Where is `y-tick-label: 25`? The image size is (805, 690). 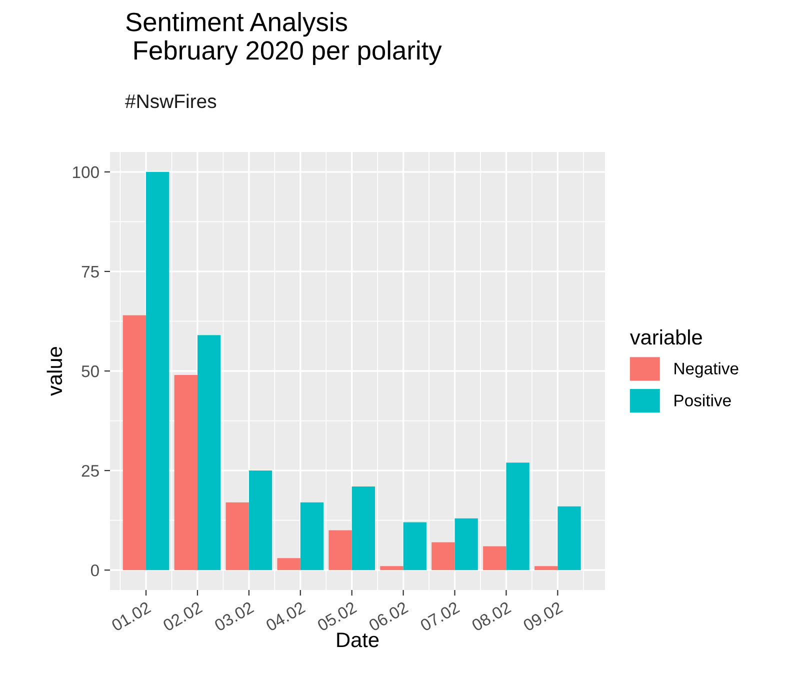
y-tick-label: 25 is located at coordinates (90, 470).